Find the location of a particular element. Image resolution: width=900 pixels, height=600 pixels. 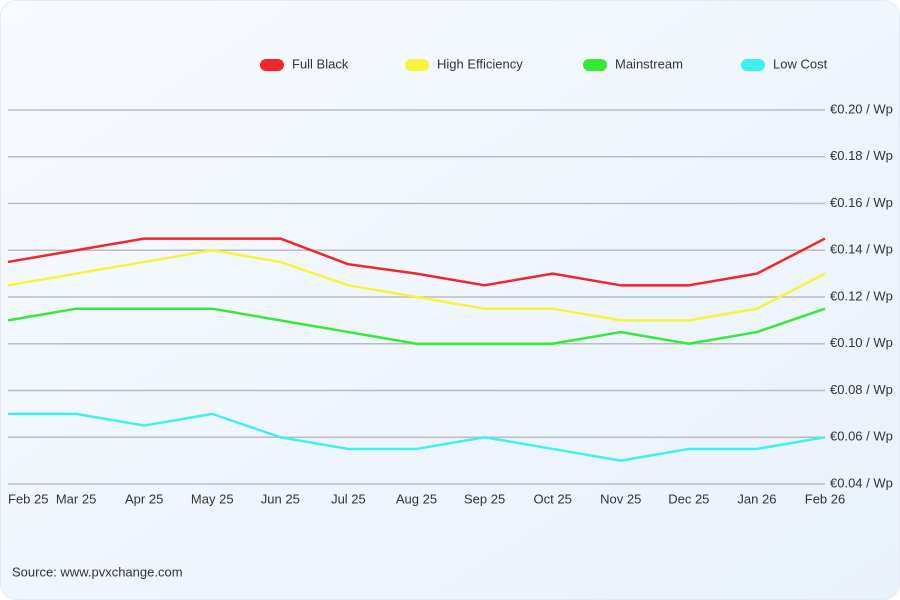

y-tick-label: €0.06 / Wp is located at coordinates (861, 436).